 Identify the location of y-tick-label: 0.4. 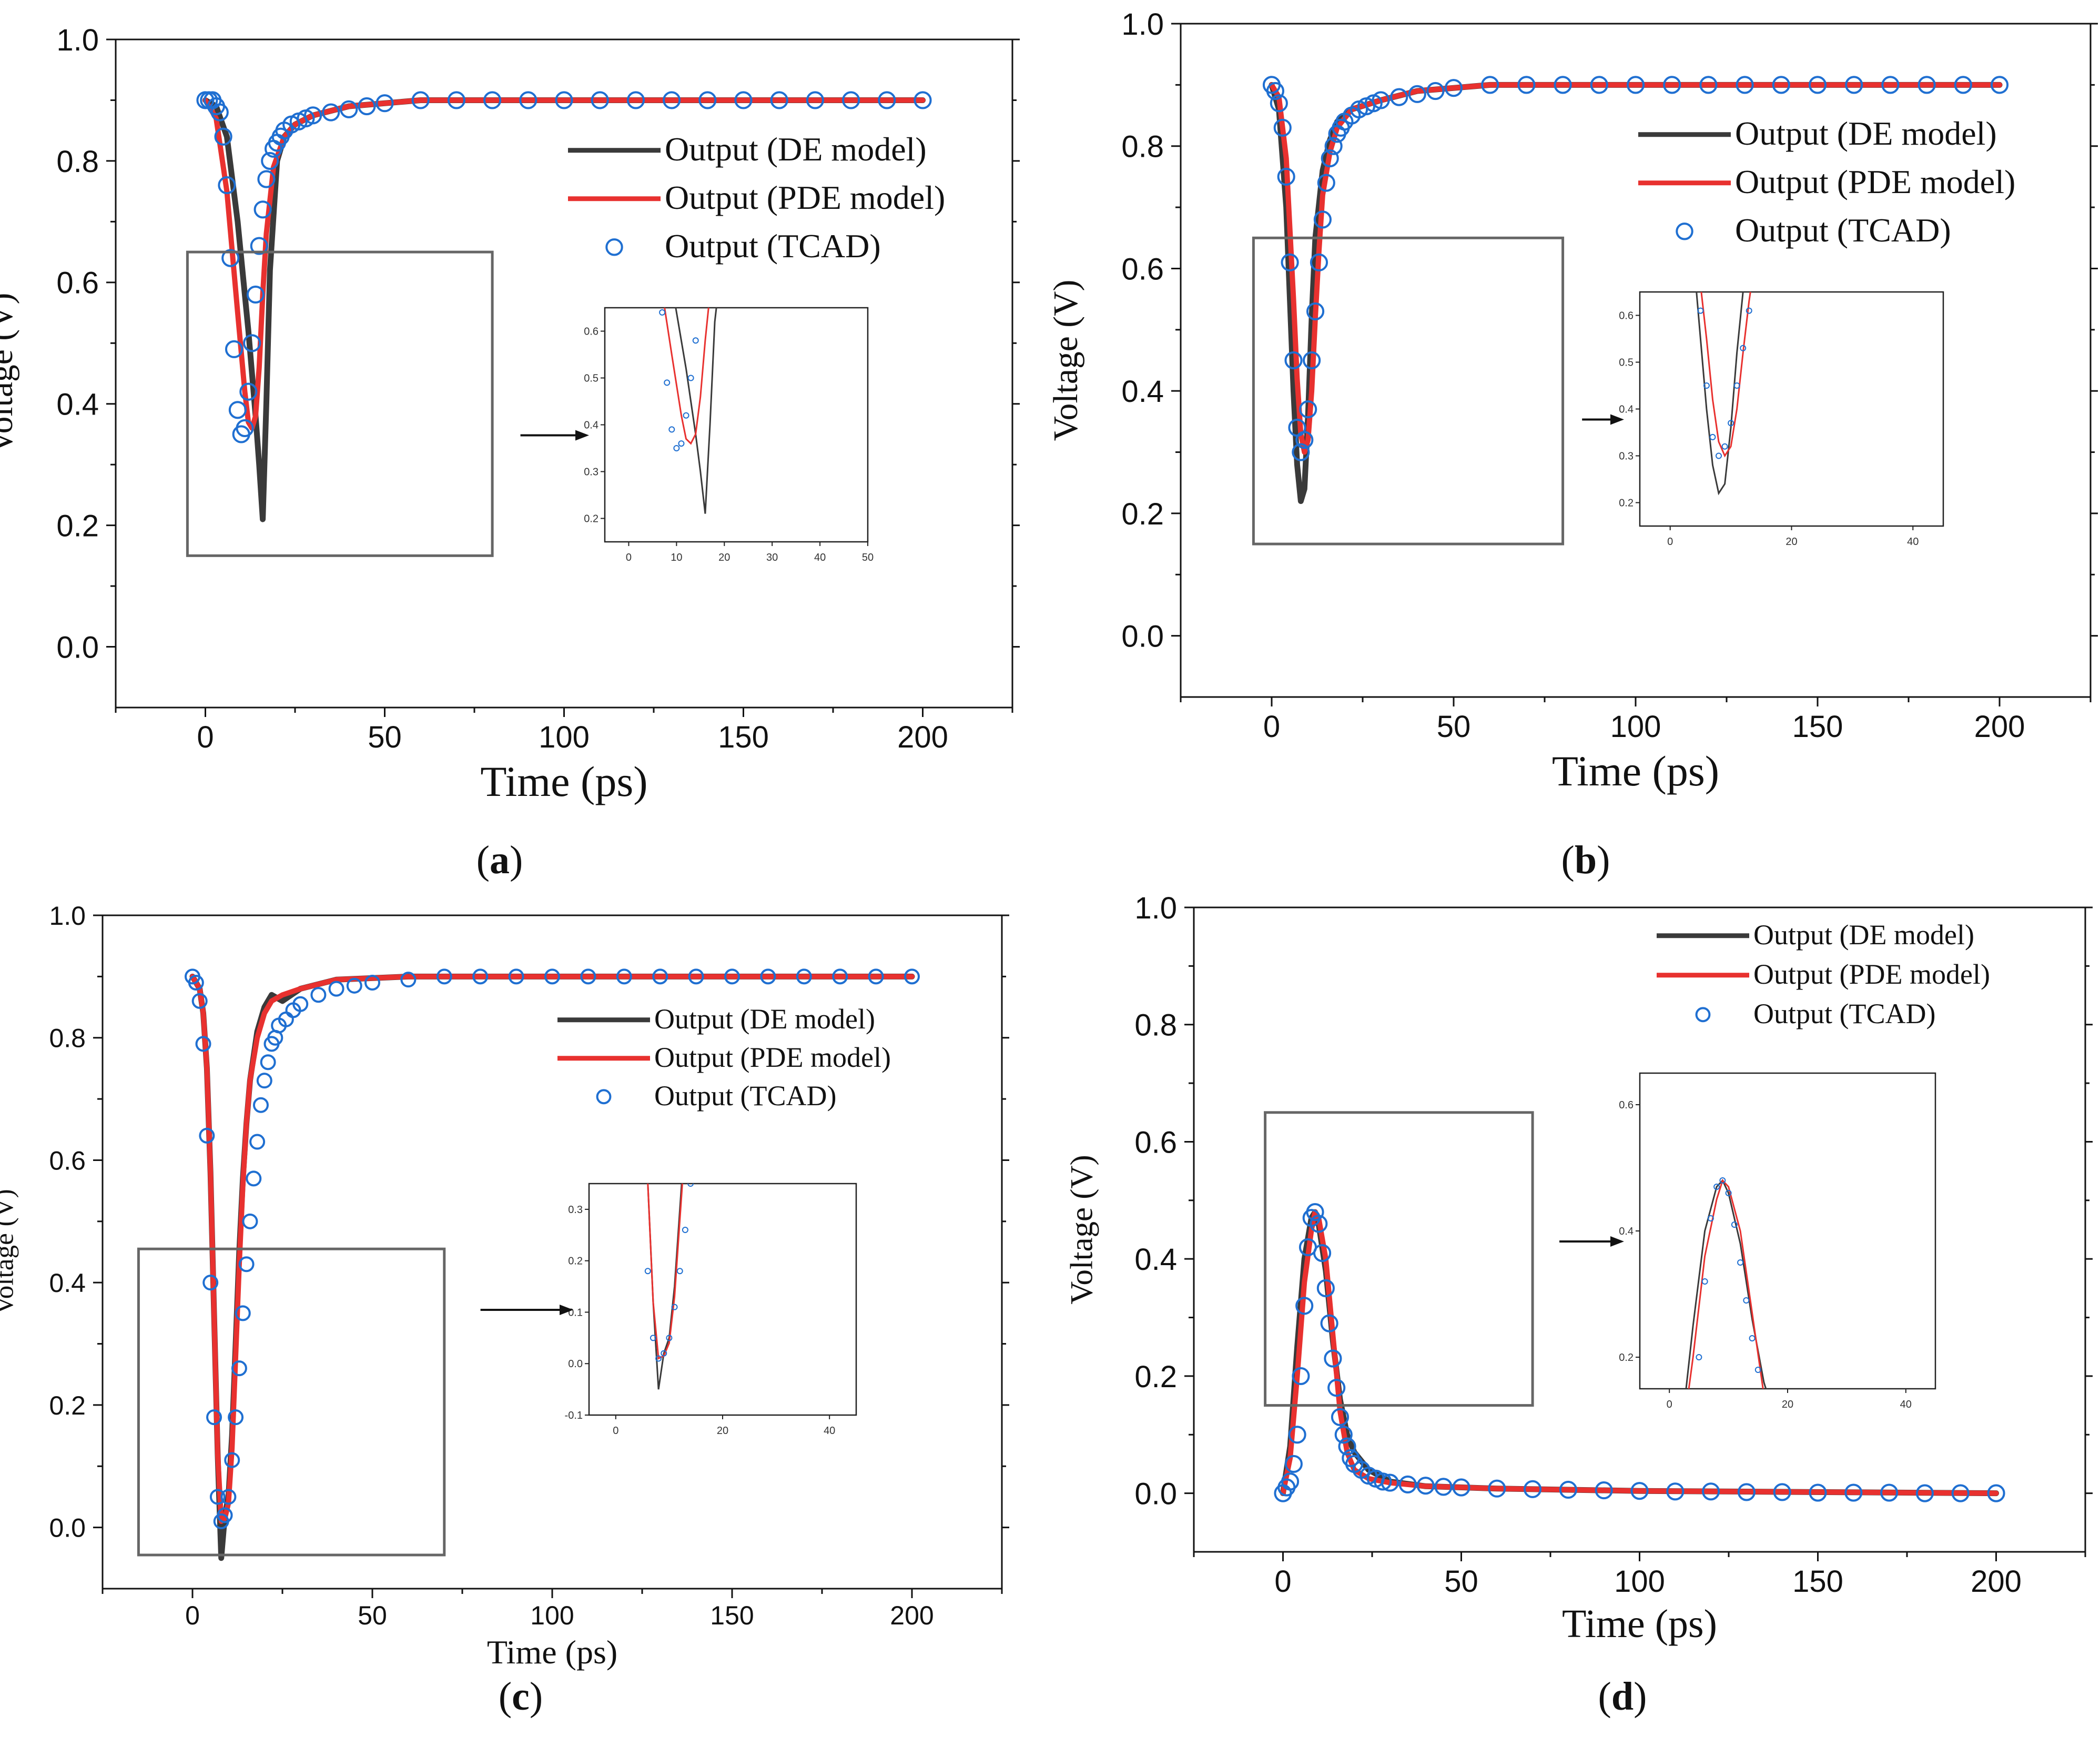
(1155, 1260).